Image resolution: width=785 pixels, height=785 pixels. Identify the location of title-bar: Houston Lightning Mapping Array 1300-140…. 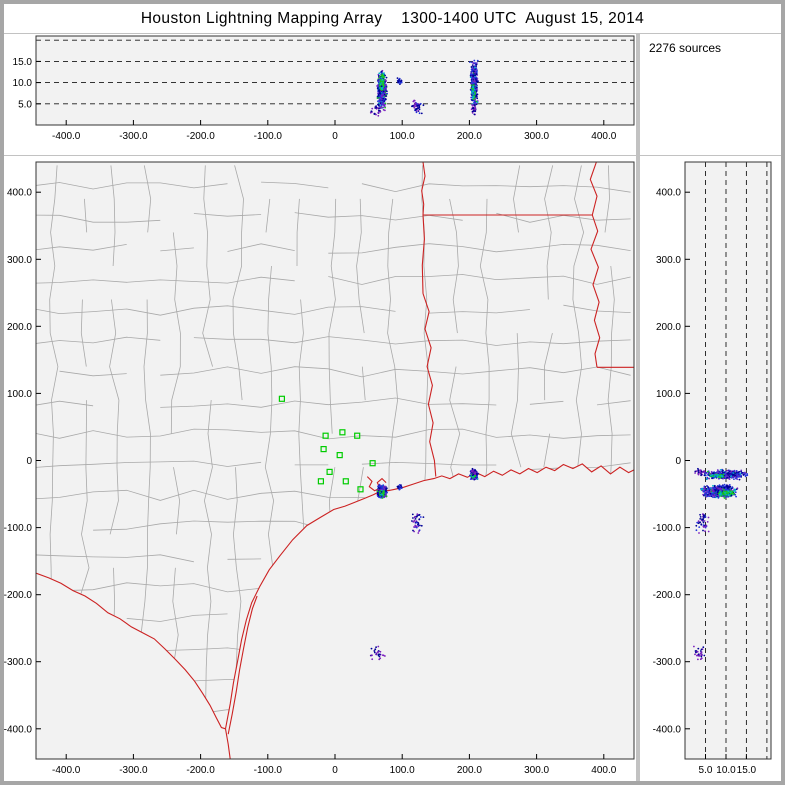
(392, 18).